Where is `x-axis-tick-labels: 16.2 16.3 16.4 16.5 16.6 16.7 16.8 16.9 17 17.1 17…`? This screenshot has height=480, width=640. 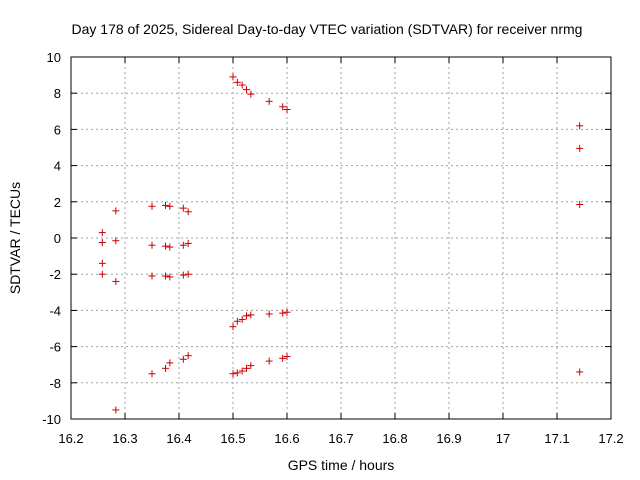
x-axis-tick-labels: 16.2 16.3 16.4 16.5 16.6 16.7 16.8 16.9 17 17.1 17… is located at coordinates (340, 438).